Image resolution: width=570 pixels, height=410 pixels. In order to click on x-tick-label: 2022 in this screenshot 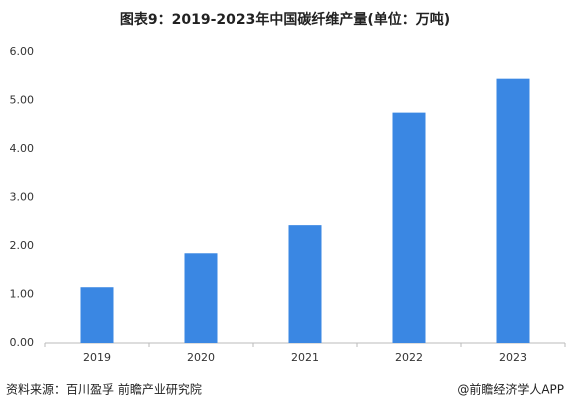, I will do `click(409, 357)`.